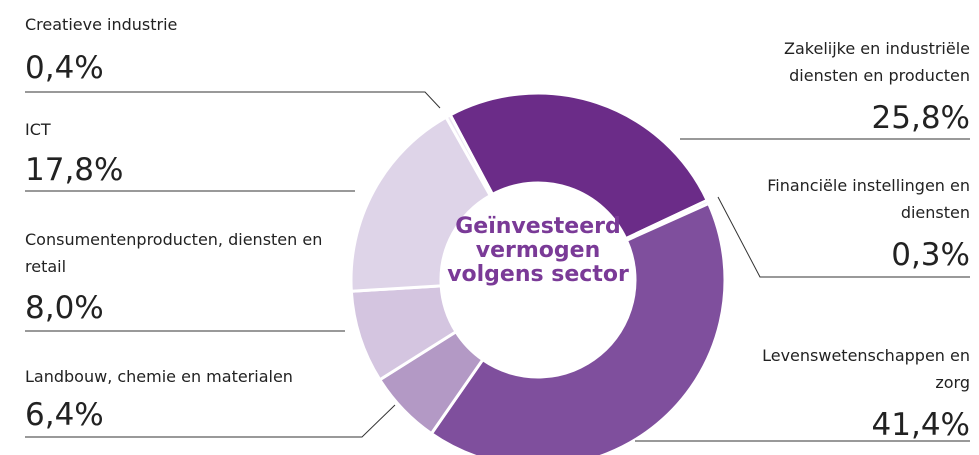 The height and width of the screenshot is (455, 979). Describe the element at coordinates (866, 369) in the screenshot. I see `category-label: Levenswetenschappen en zorg` at that location.